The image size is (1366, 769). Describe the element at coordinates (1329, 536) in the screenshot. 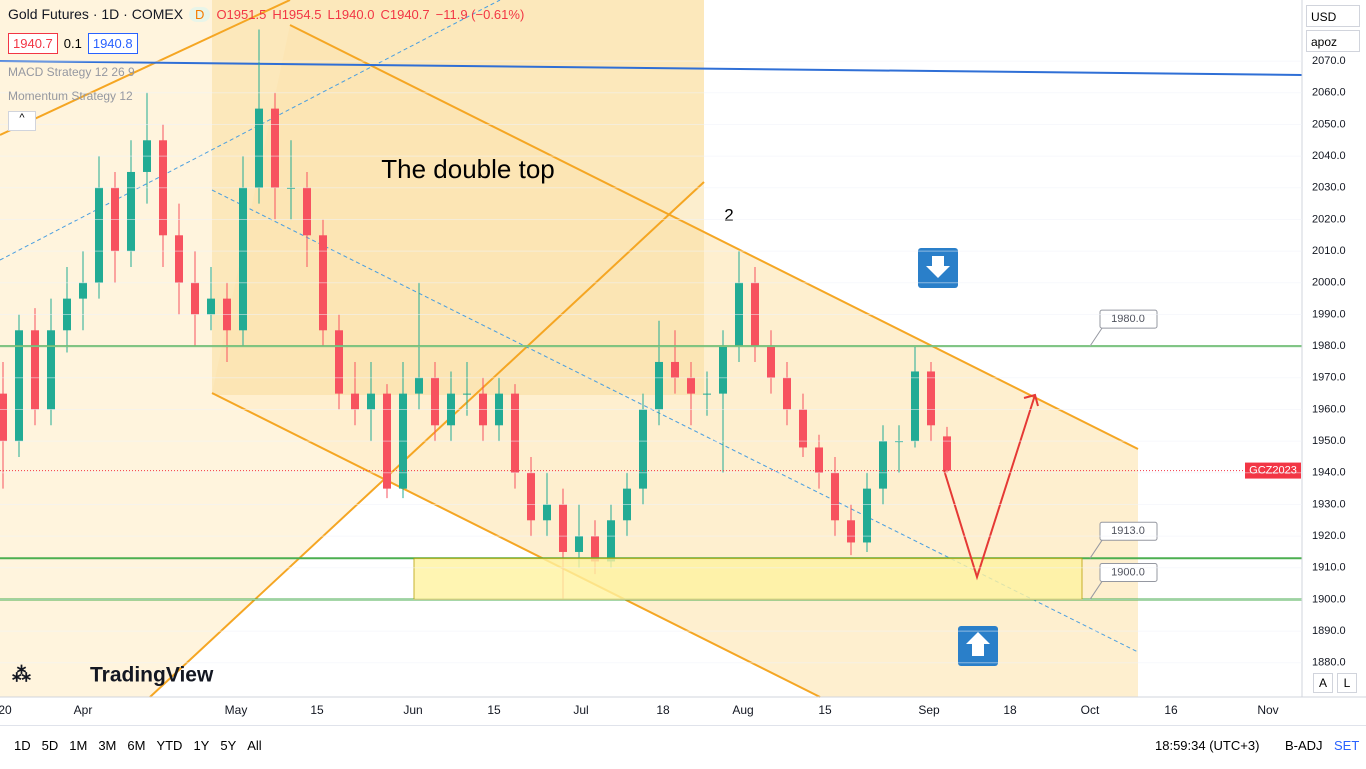

I see `y-tick-label: 1920.0` at that location.